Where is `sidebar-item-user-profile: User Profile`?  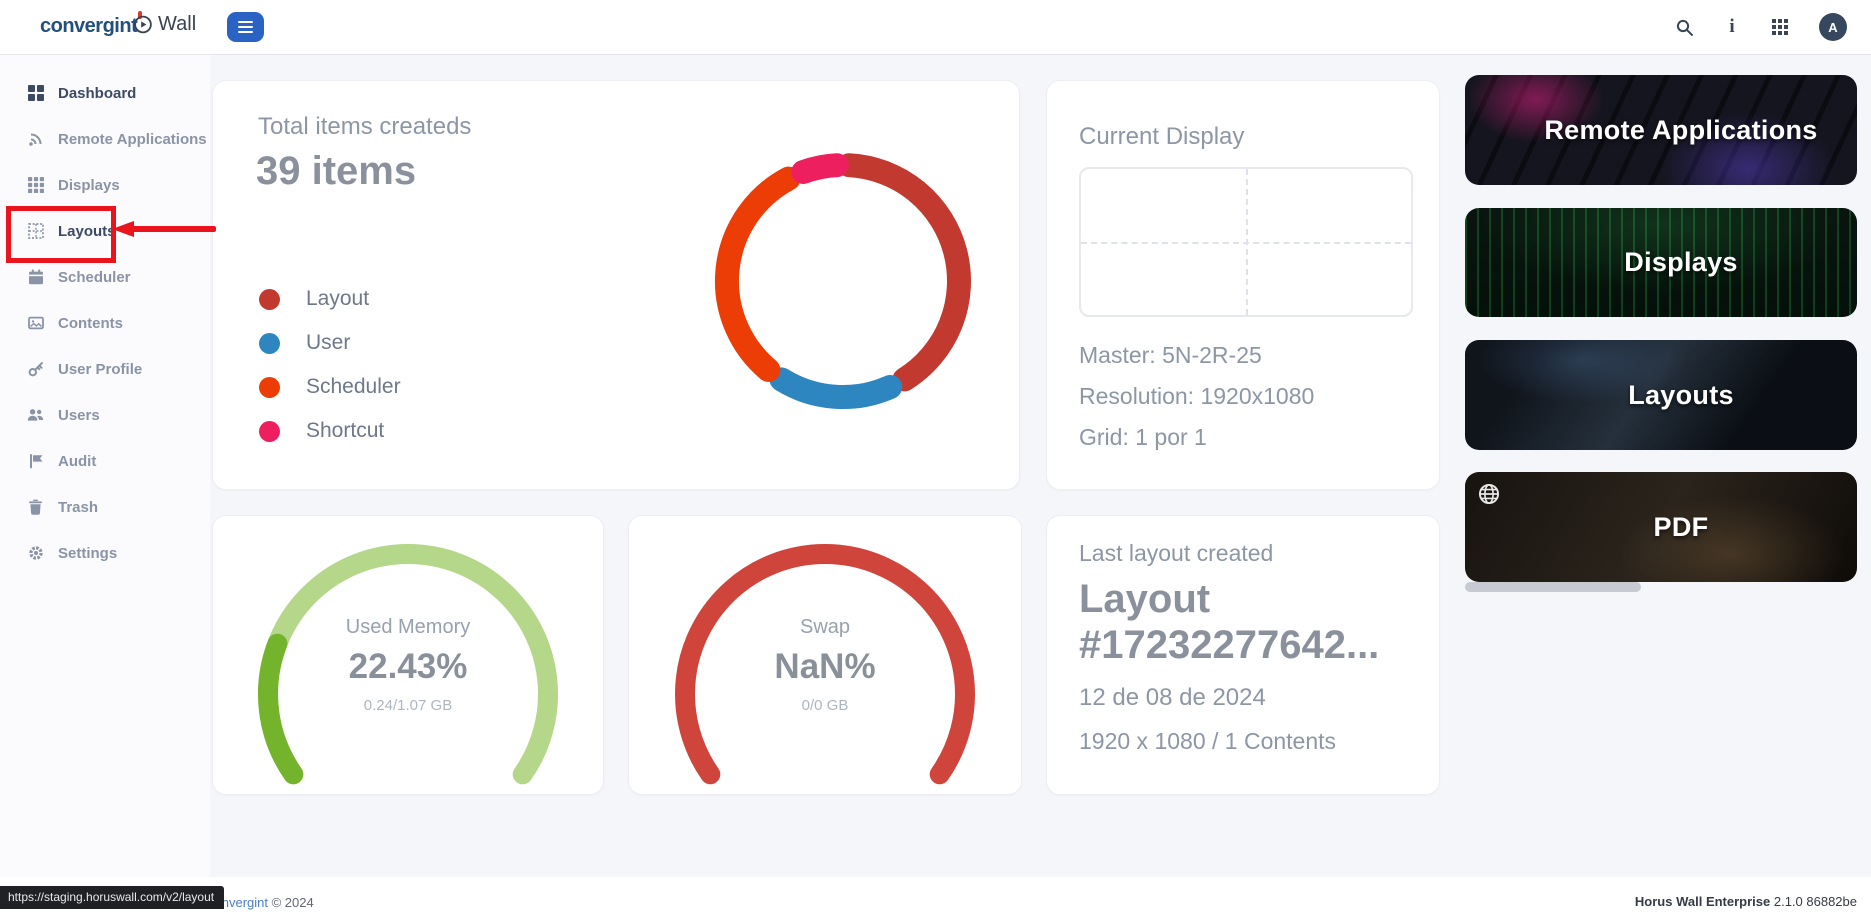 sidebar-item-user-profile: User Profile is located at coordinates (105, 369).